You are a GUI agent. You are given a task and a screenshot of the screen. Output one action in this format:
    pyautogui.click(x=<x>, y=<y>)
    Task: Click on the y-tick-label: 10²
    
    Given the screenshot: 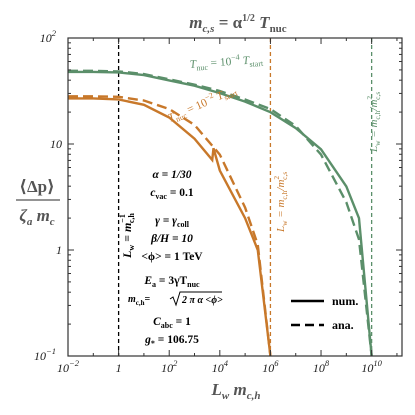 What is the action you would take?
    pyautogui.click(x=48, y=36)
    